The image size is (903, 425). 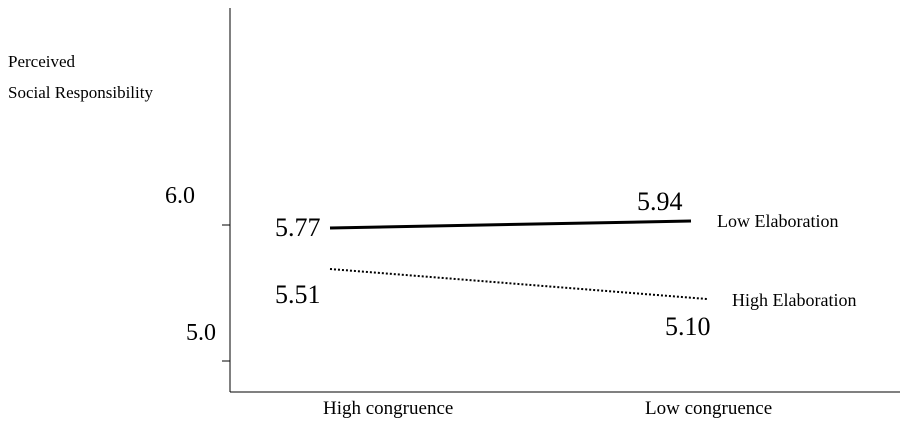 What do you see at coordinates (777, 221) in the screenshot?
I see `legend-label-low-elaboration: Low Elaboration` at bounding box center [777, 221].